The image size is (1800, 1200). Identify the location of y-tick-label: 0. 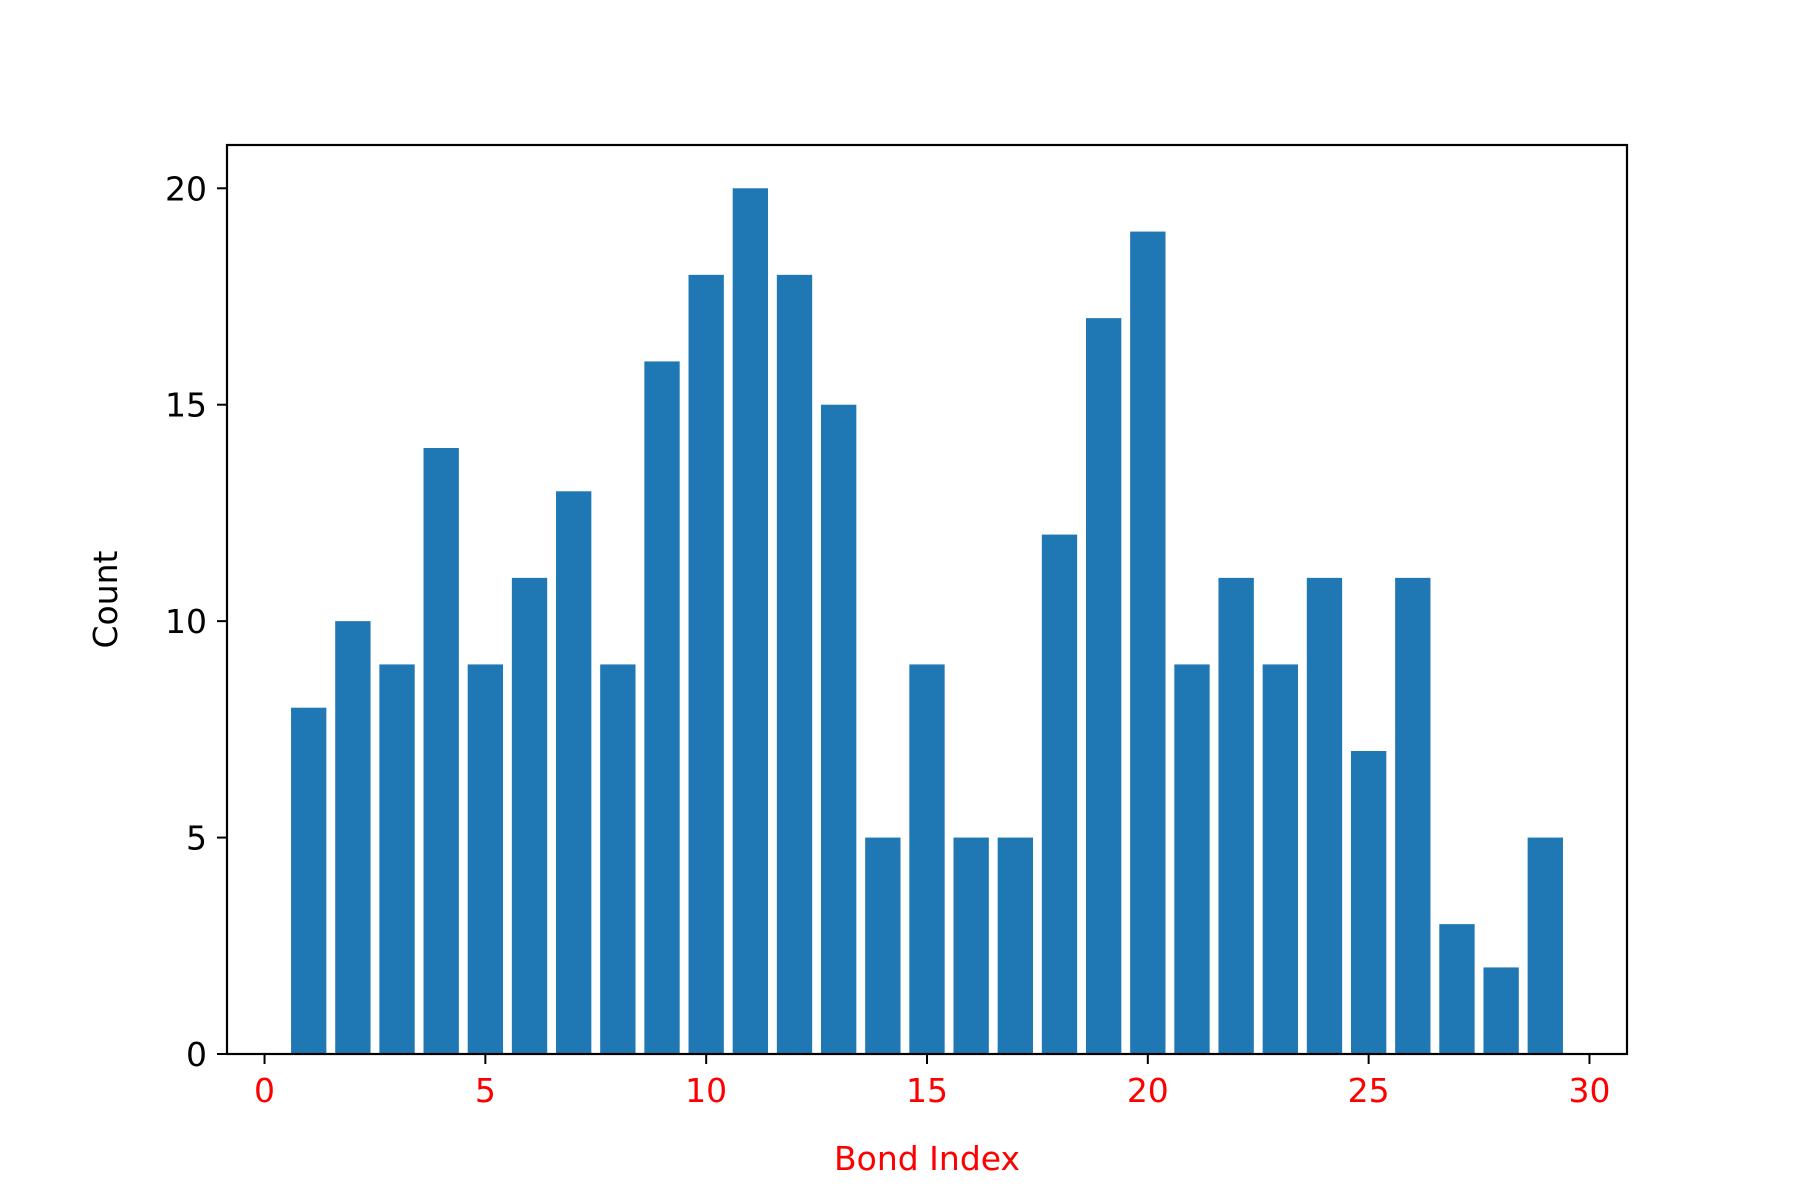
(196, 1054).